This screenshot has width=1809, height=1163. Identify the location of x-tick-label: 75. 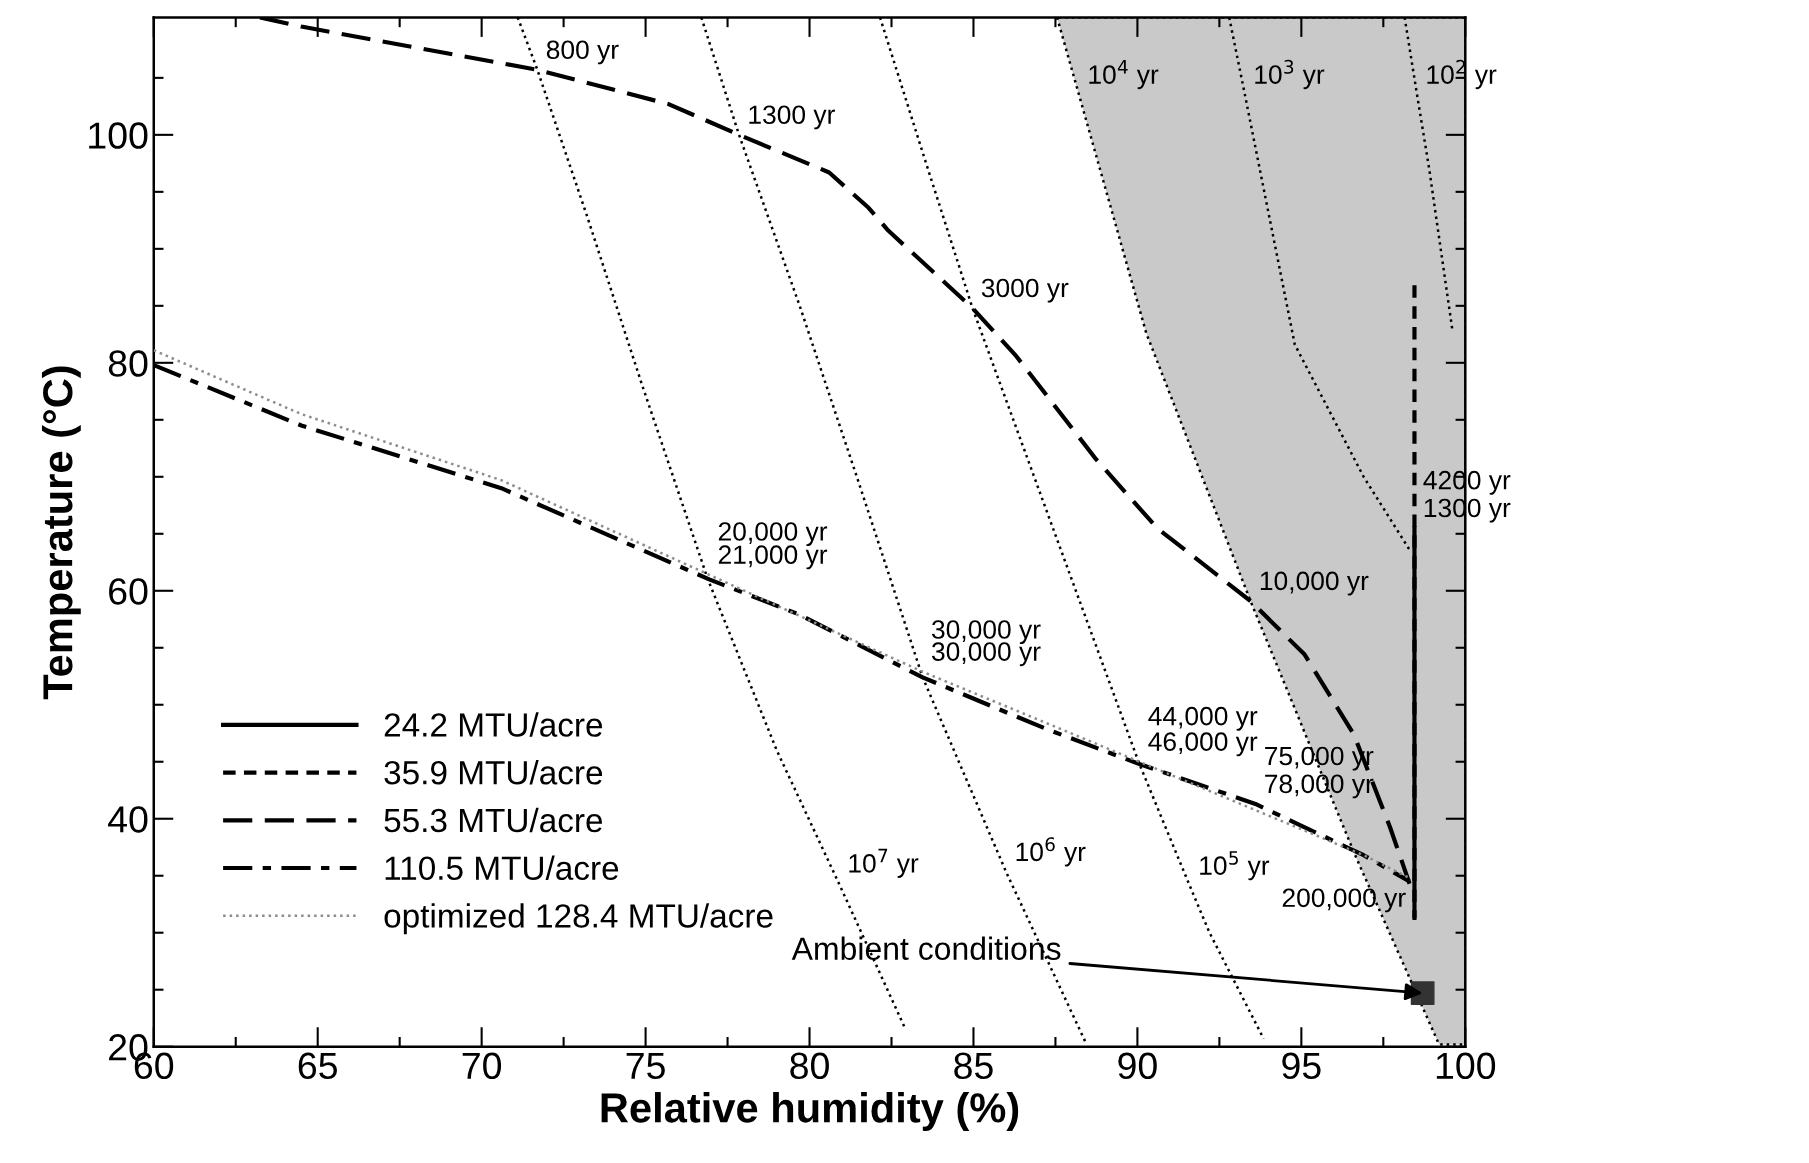
(645, 1066).